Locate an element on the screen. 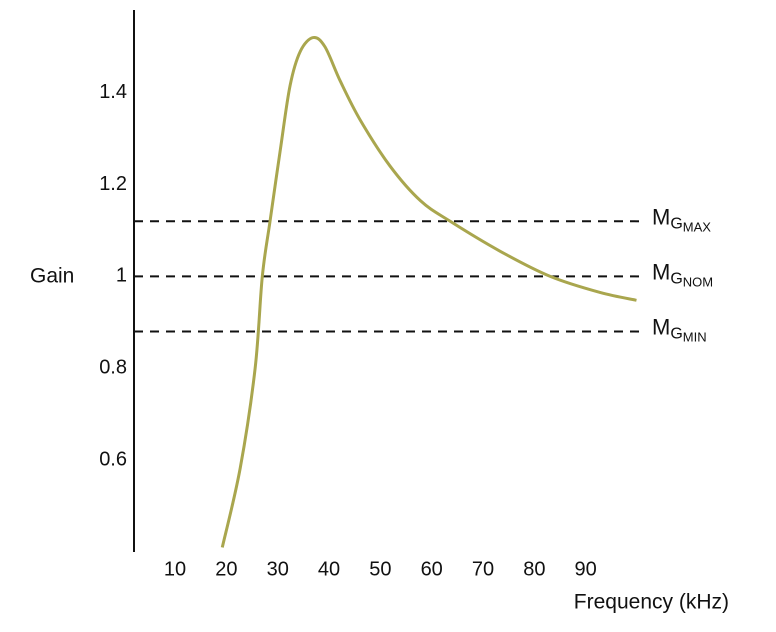 This screenshot has width=776, height=632. y-tick-label: 1.4 is located at coordinates (113, 92).